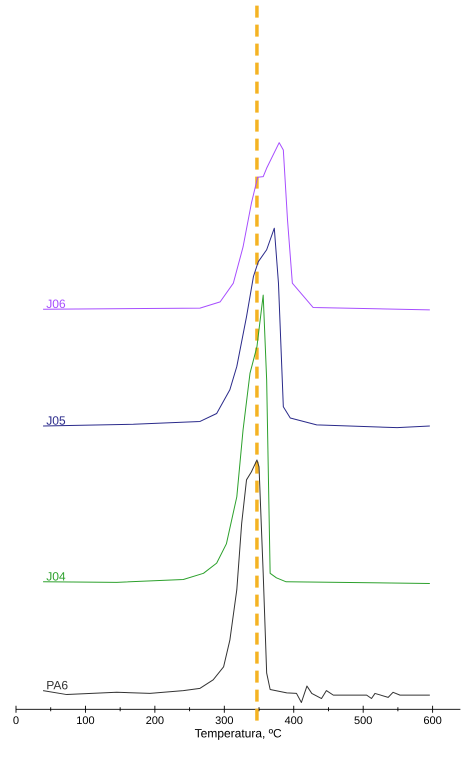 The width and height of the screenshot is (465, 767). I want to click on series-label: J06, so click(56, 304).